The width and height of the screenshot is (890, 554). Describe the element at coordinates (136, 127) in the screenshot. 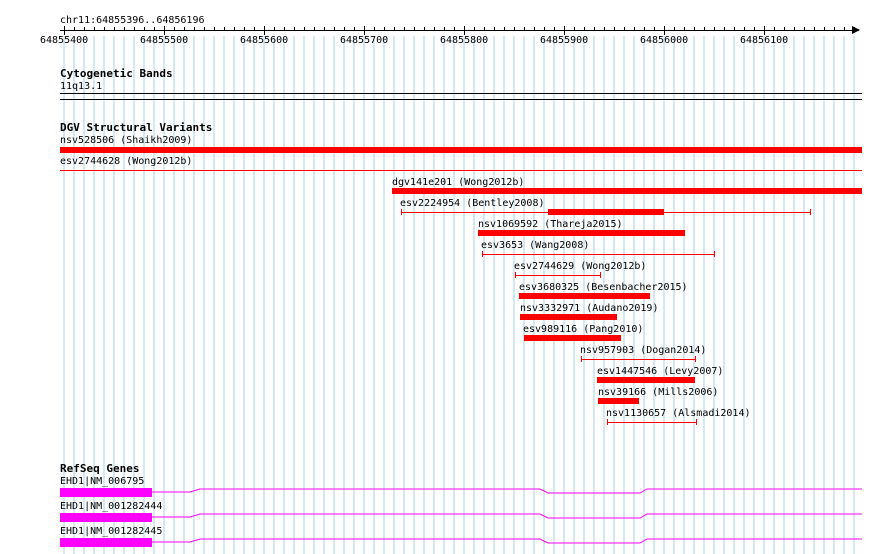

I see `dgv-track-title: DGV Structural Variants` at that location.